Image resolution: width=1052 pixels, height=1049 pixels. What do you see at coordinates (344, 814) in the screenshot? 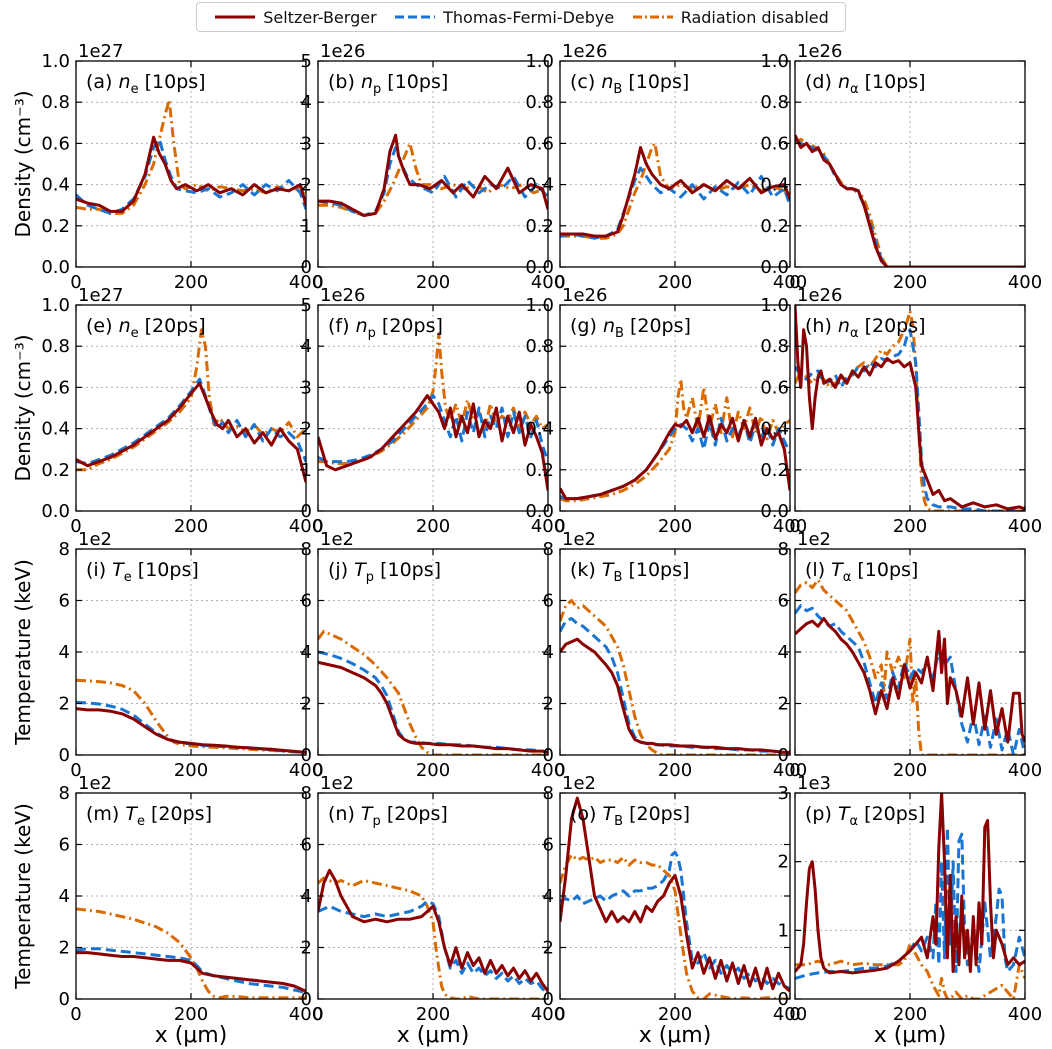
I see `panel-title-label-n: (n)` at bounding box center [344, 814].